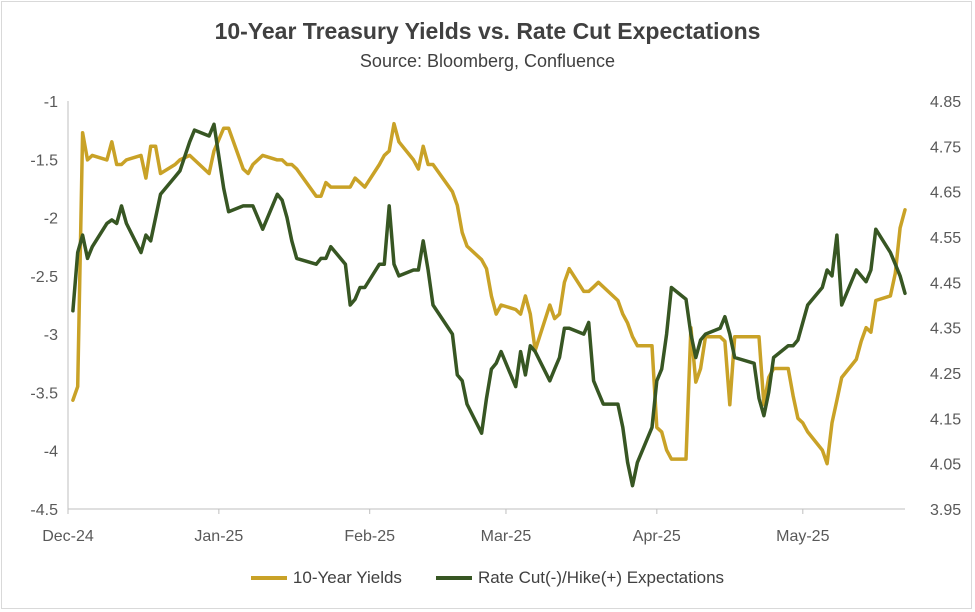 This screenshot has width=975, height=612. Describe the element at coordinates (601, 577) in the screenshot. I see `legend-label-expectations: Rate Cut(-)/Hike(+) Expectations` at that location.